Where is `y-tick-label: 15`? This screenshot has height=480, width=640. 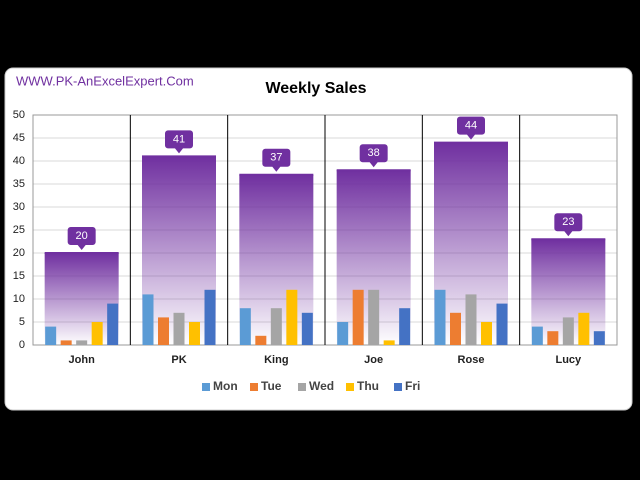 y-tick-label: 15 is located at coordinates (19, 276).